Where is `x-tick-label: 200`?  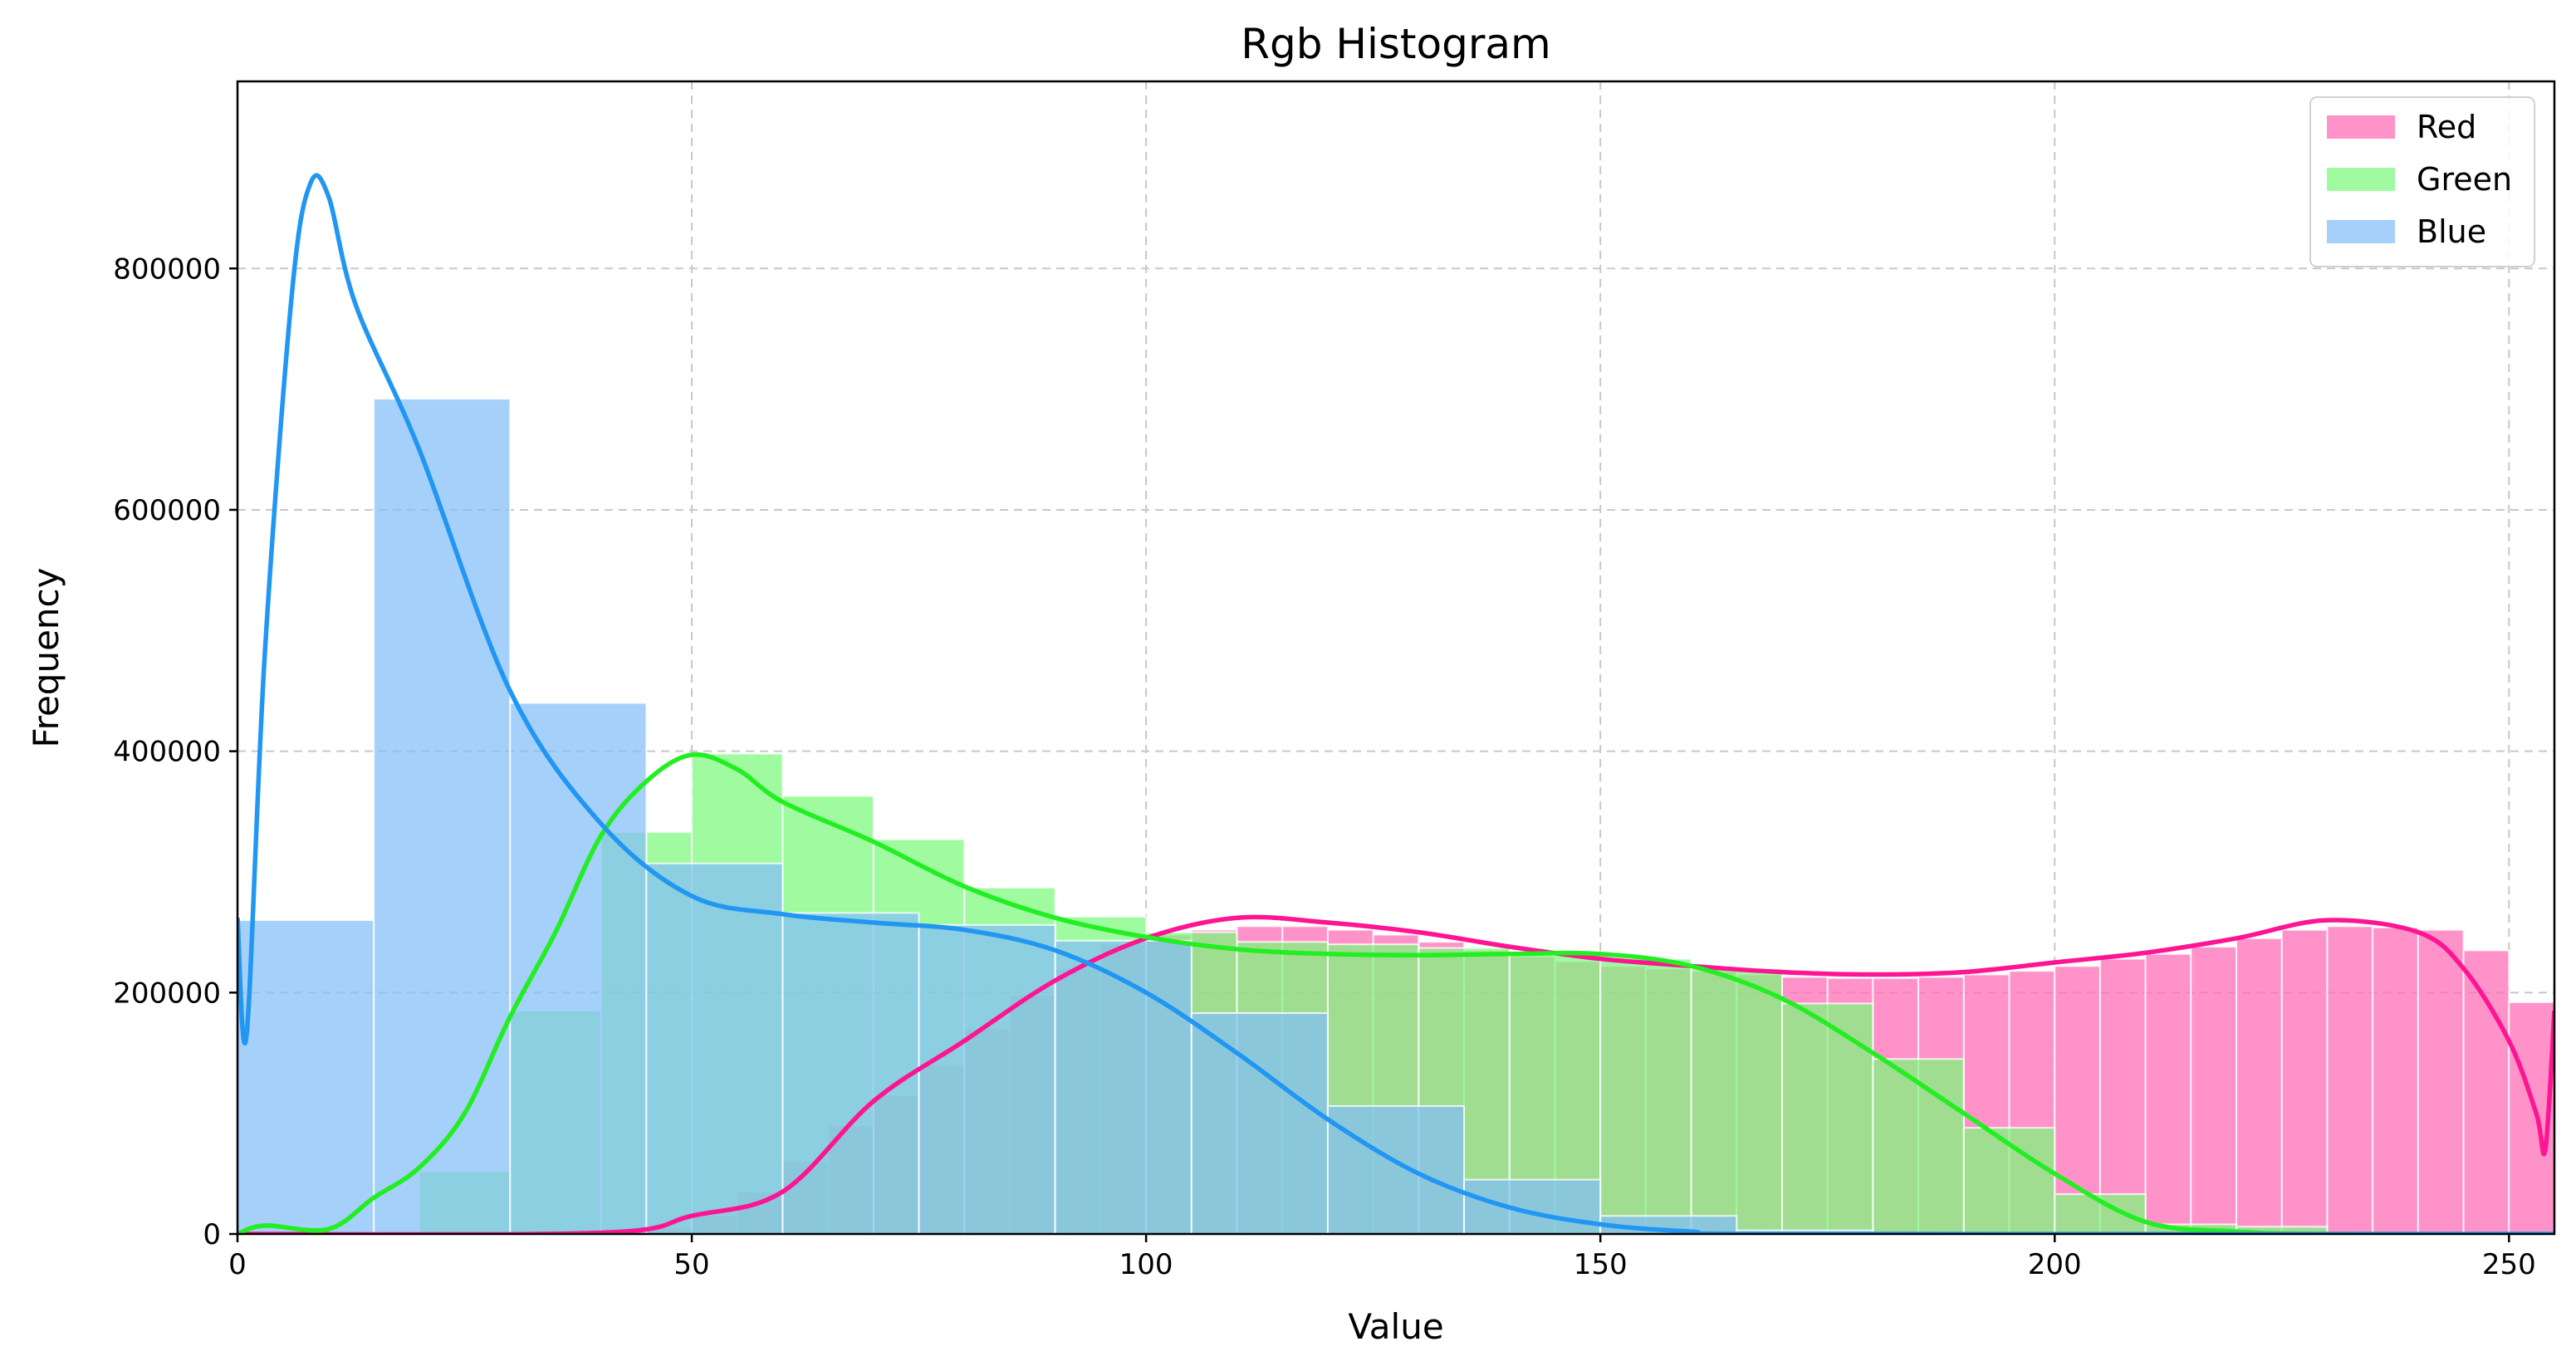 x-tick-label: 200 is located at coordinates (2055, 1265).